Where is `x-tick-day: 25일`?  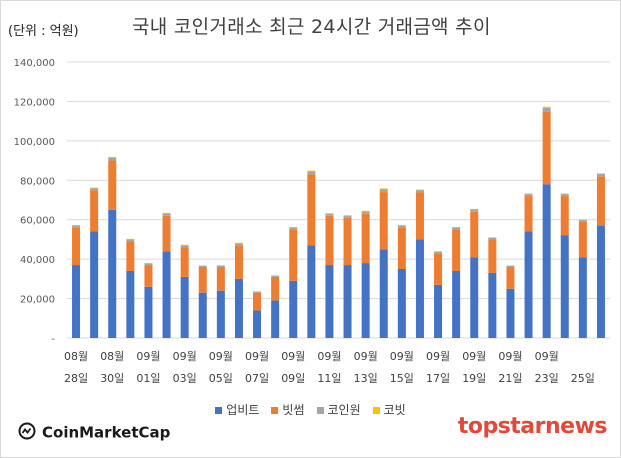 x-tick-day: 25일 is located at coordinates (583, 378).